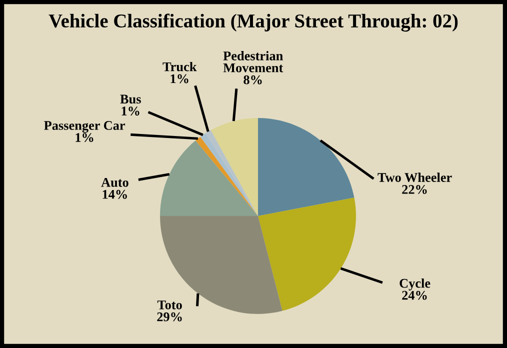  What do you see at coordinates (414, 295) in the screenshot?
I see `data-label: 24%` at bounding box center [414, 295].